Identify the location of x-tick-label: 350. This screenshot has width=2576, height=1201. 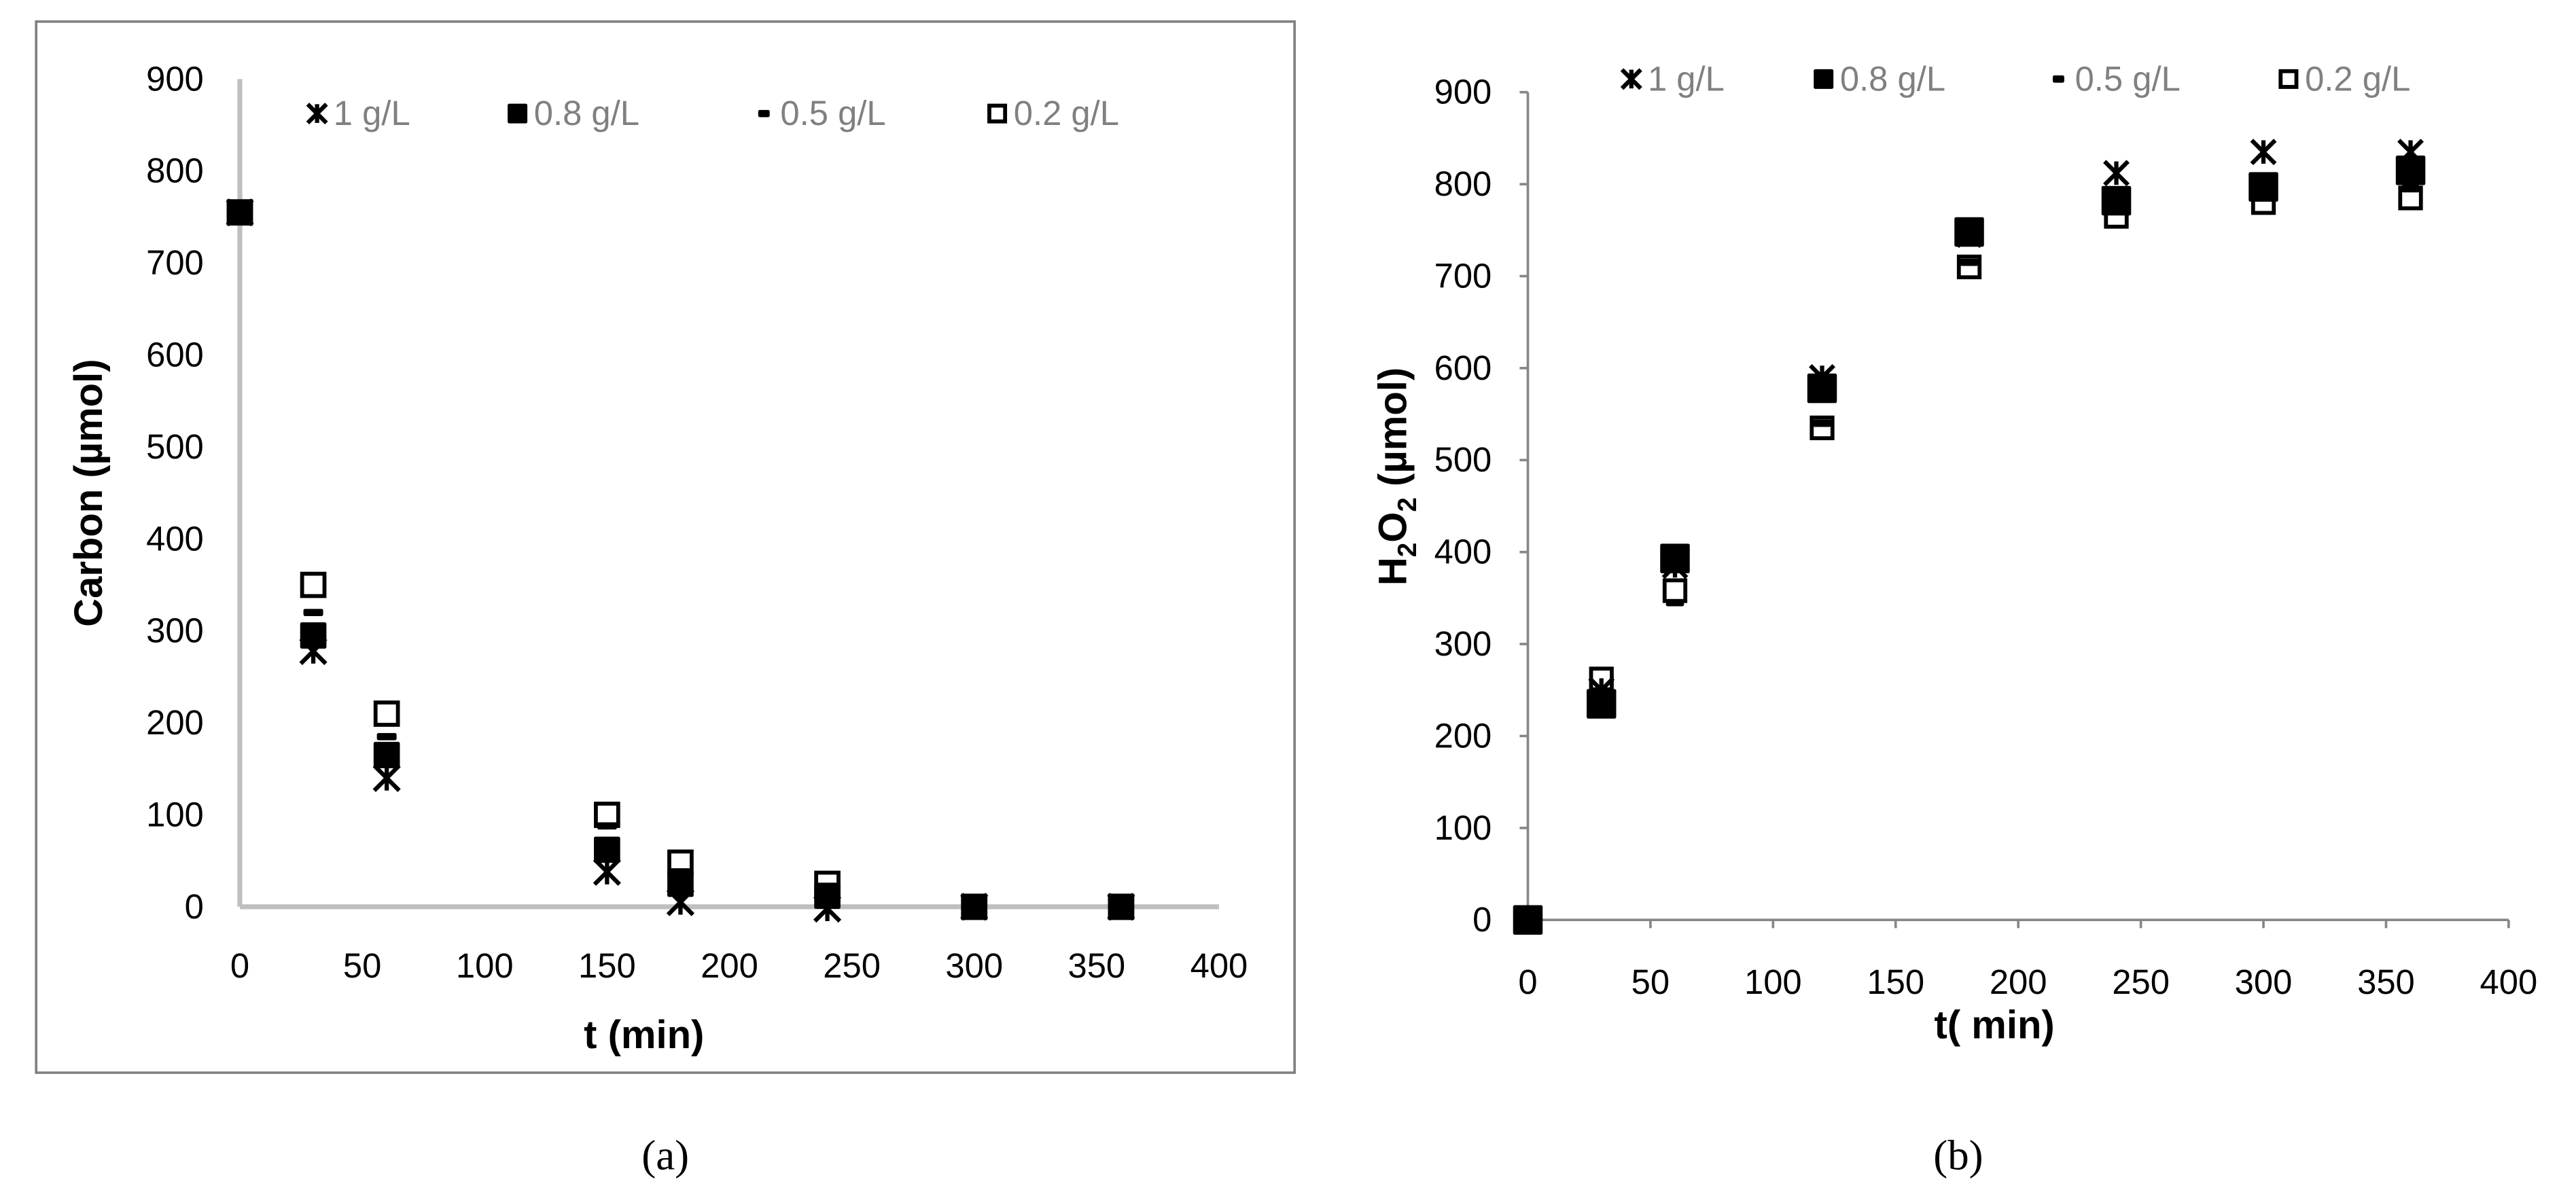
(1096, 966).